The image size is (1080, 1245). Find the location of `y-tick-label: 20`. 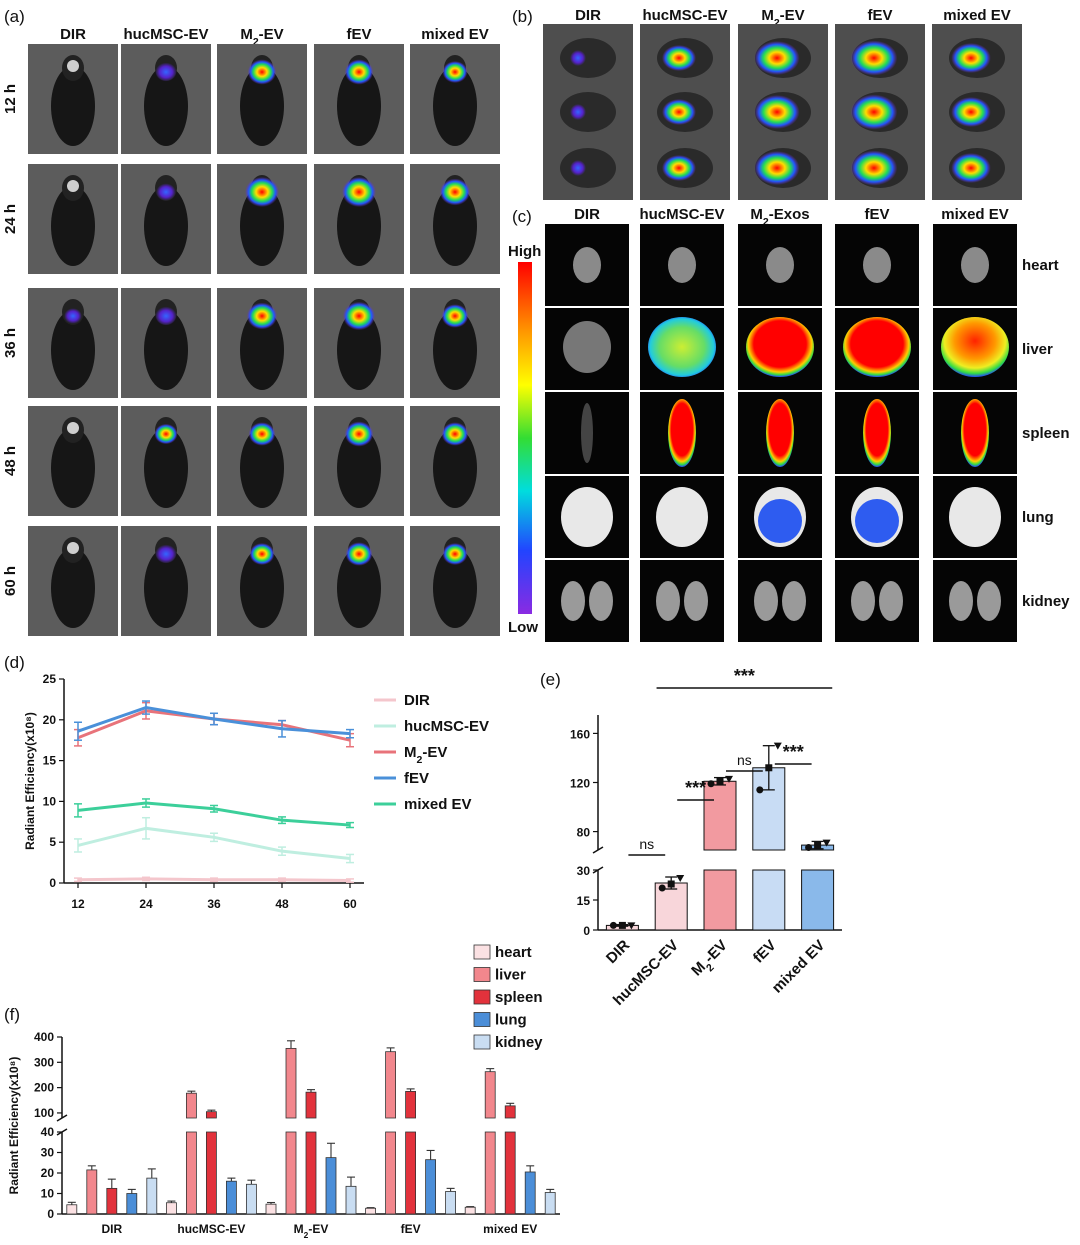

y-tick-label: 20 is located at coordinates (48, 1173).